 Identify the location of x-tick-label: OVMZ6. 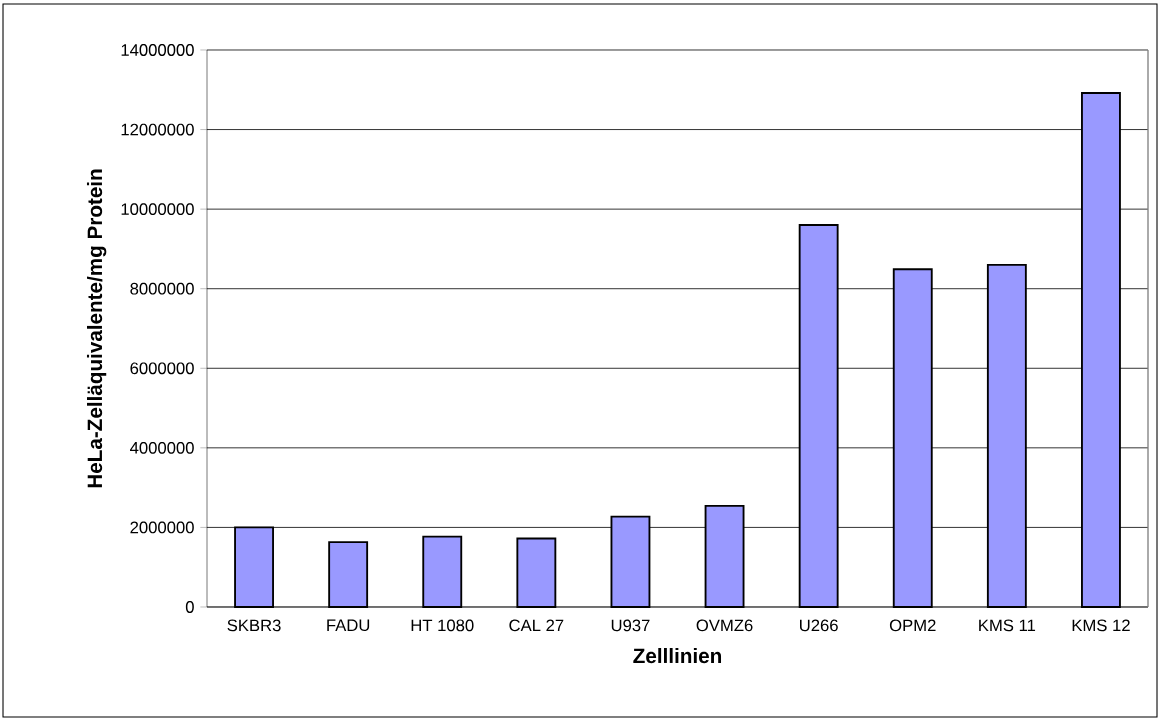
(724, 625).